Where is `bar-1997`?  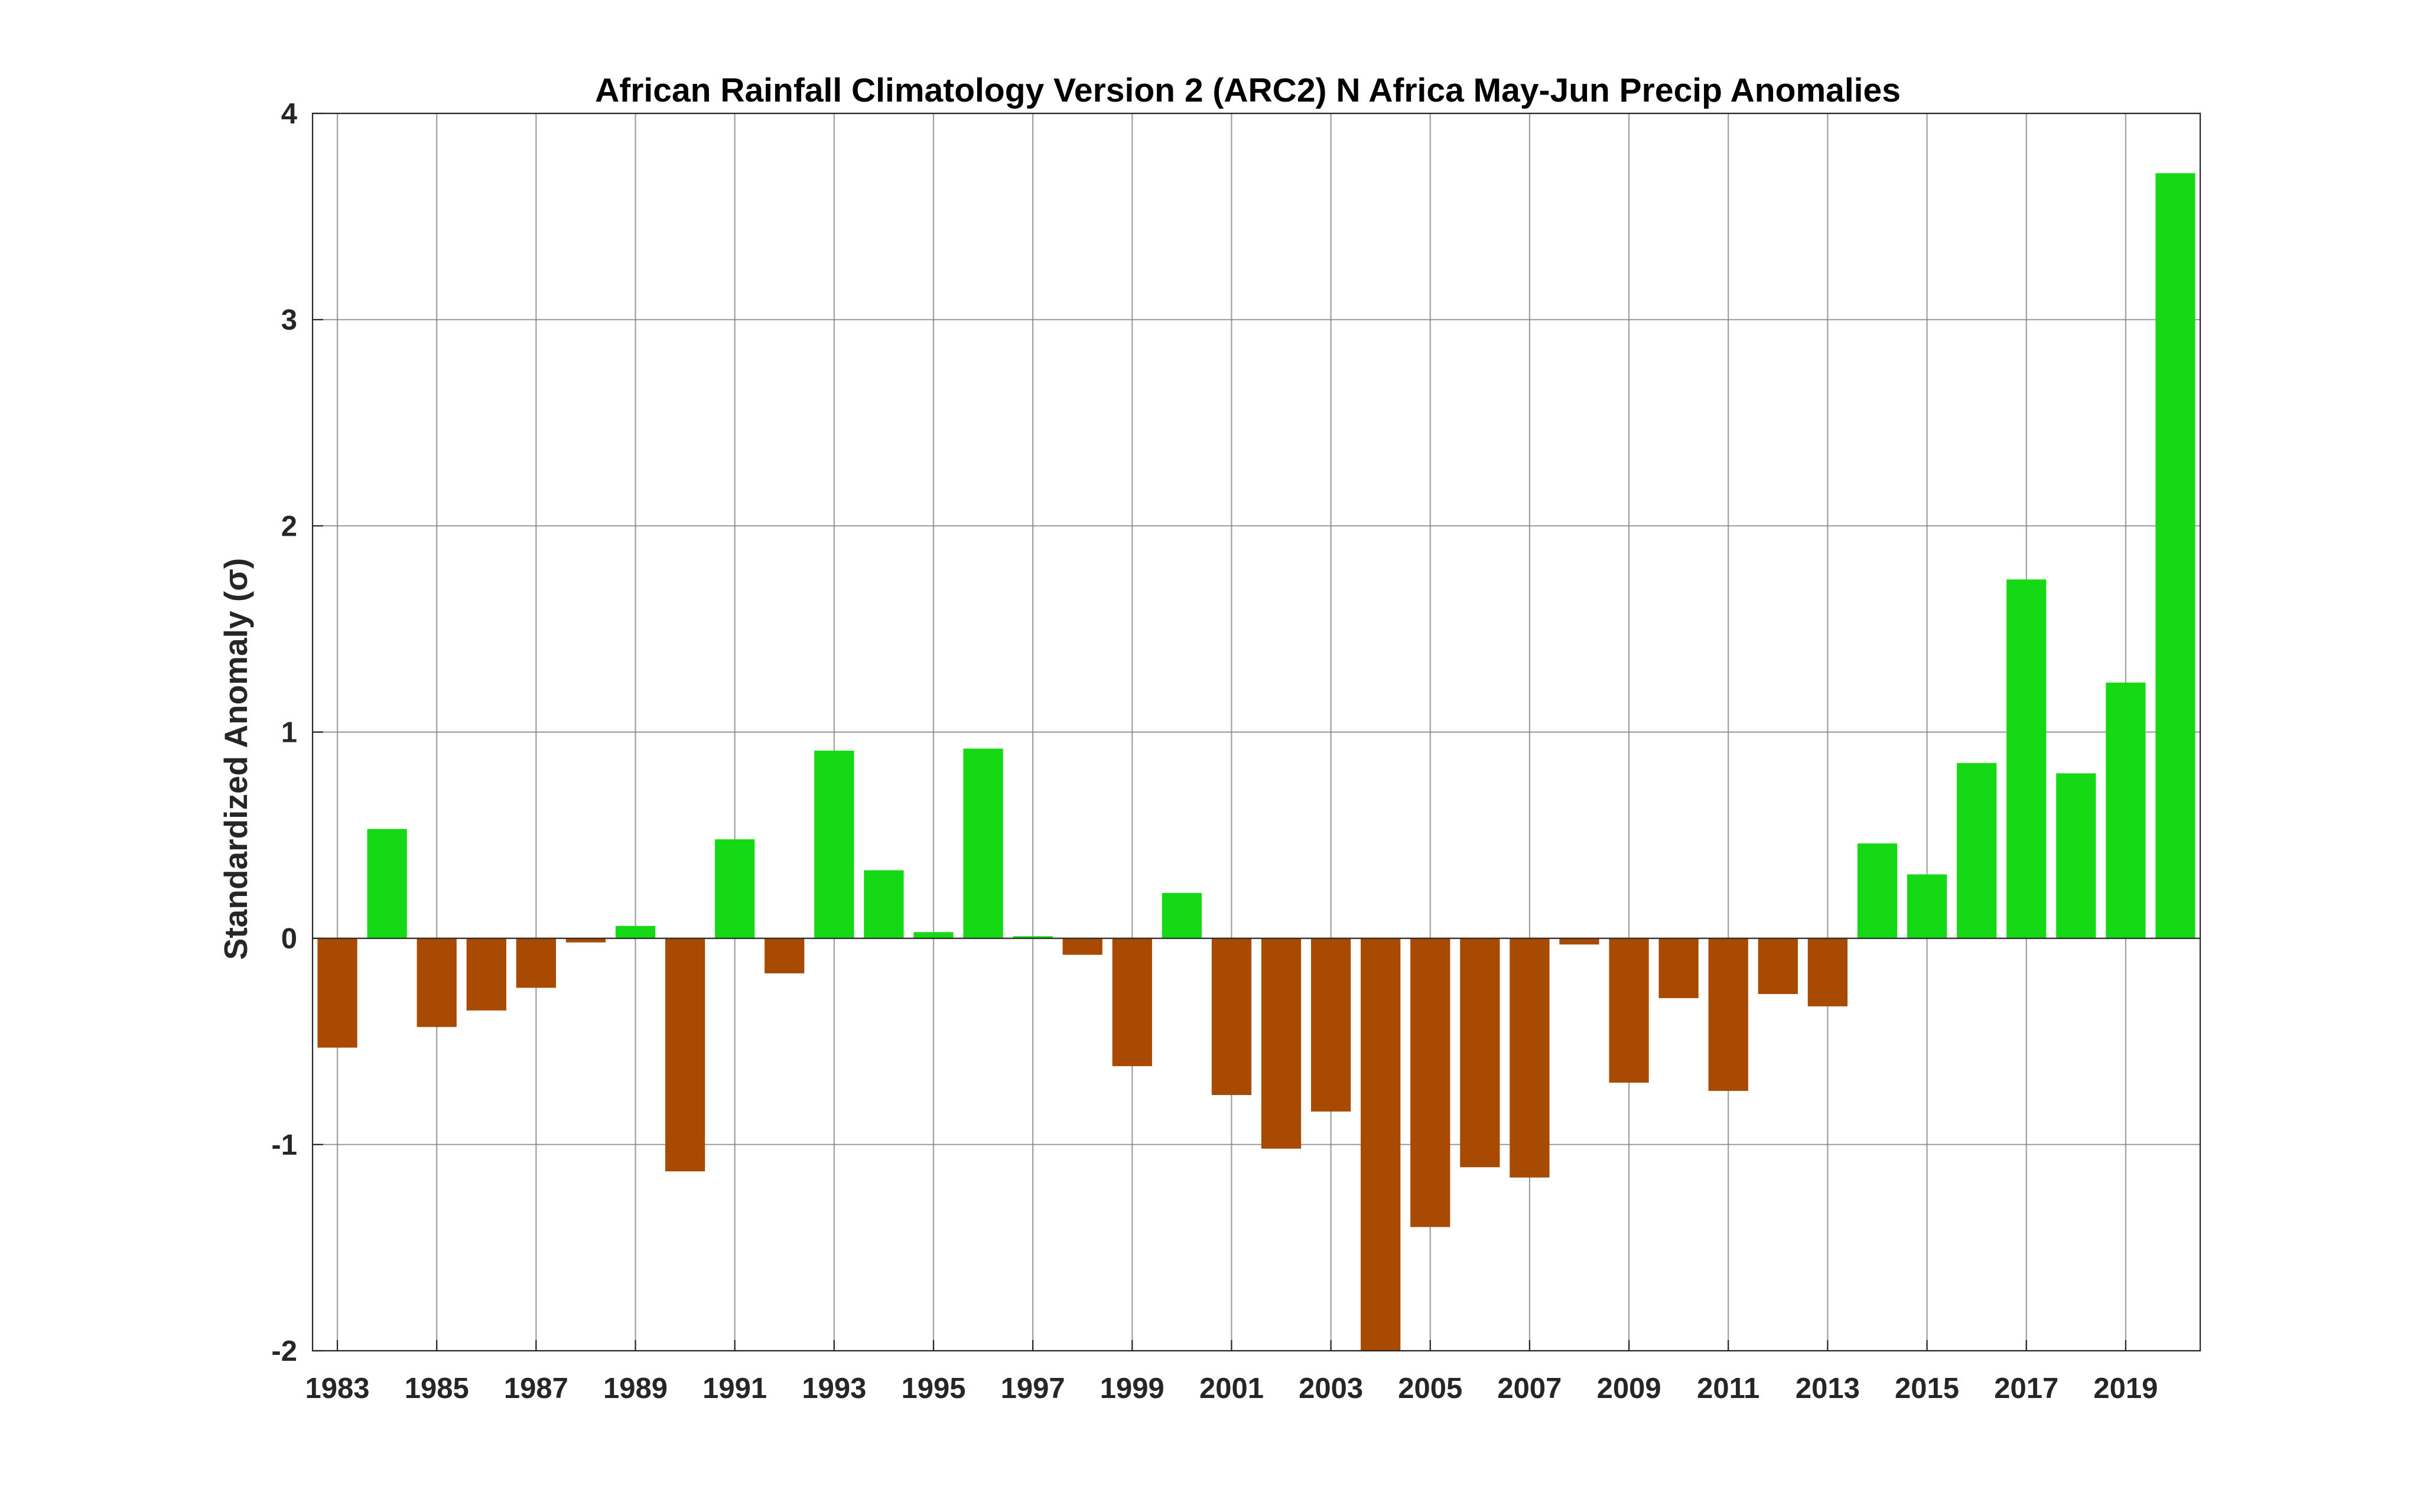
bar-1997 is located at coordinates (1033, 937).